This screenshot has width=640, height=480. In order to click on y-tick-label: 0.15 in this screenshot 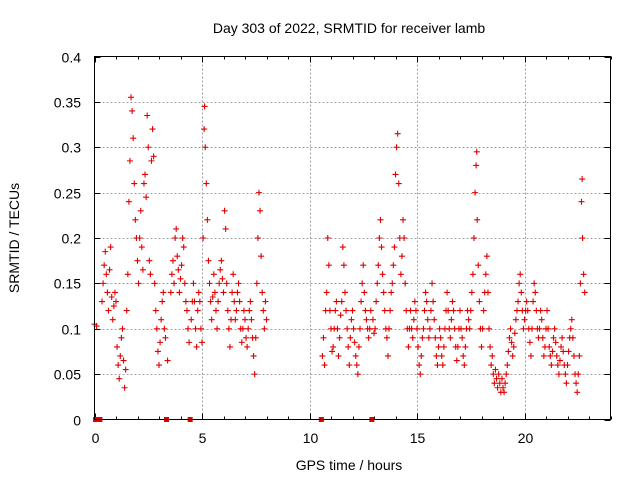, I will do `click(67, 284)`.